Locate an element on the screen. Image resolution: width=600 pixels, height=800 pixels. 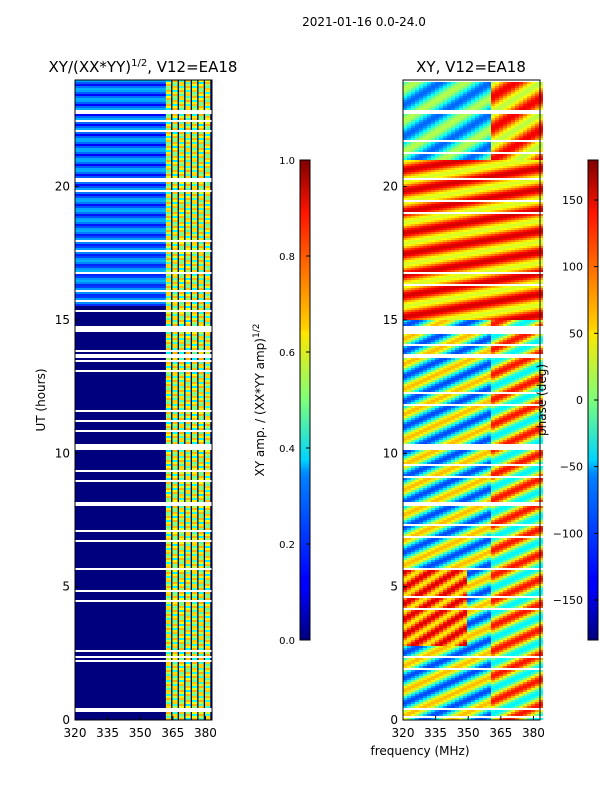
amplitude-colorbar-tick-label: 0.8 is located at coordinates (287, 257).